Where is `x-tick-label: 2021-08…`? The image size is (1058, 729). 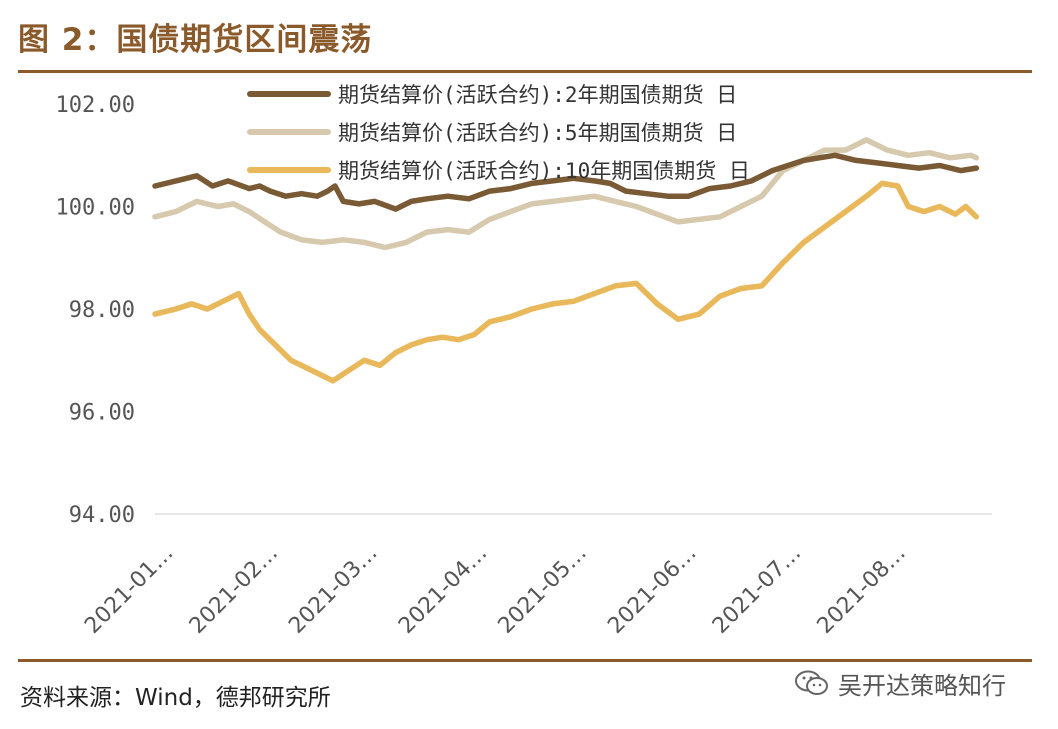
x-tick-label: 2021-08… is located at coordinates (862, 590).